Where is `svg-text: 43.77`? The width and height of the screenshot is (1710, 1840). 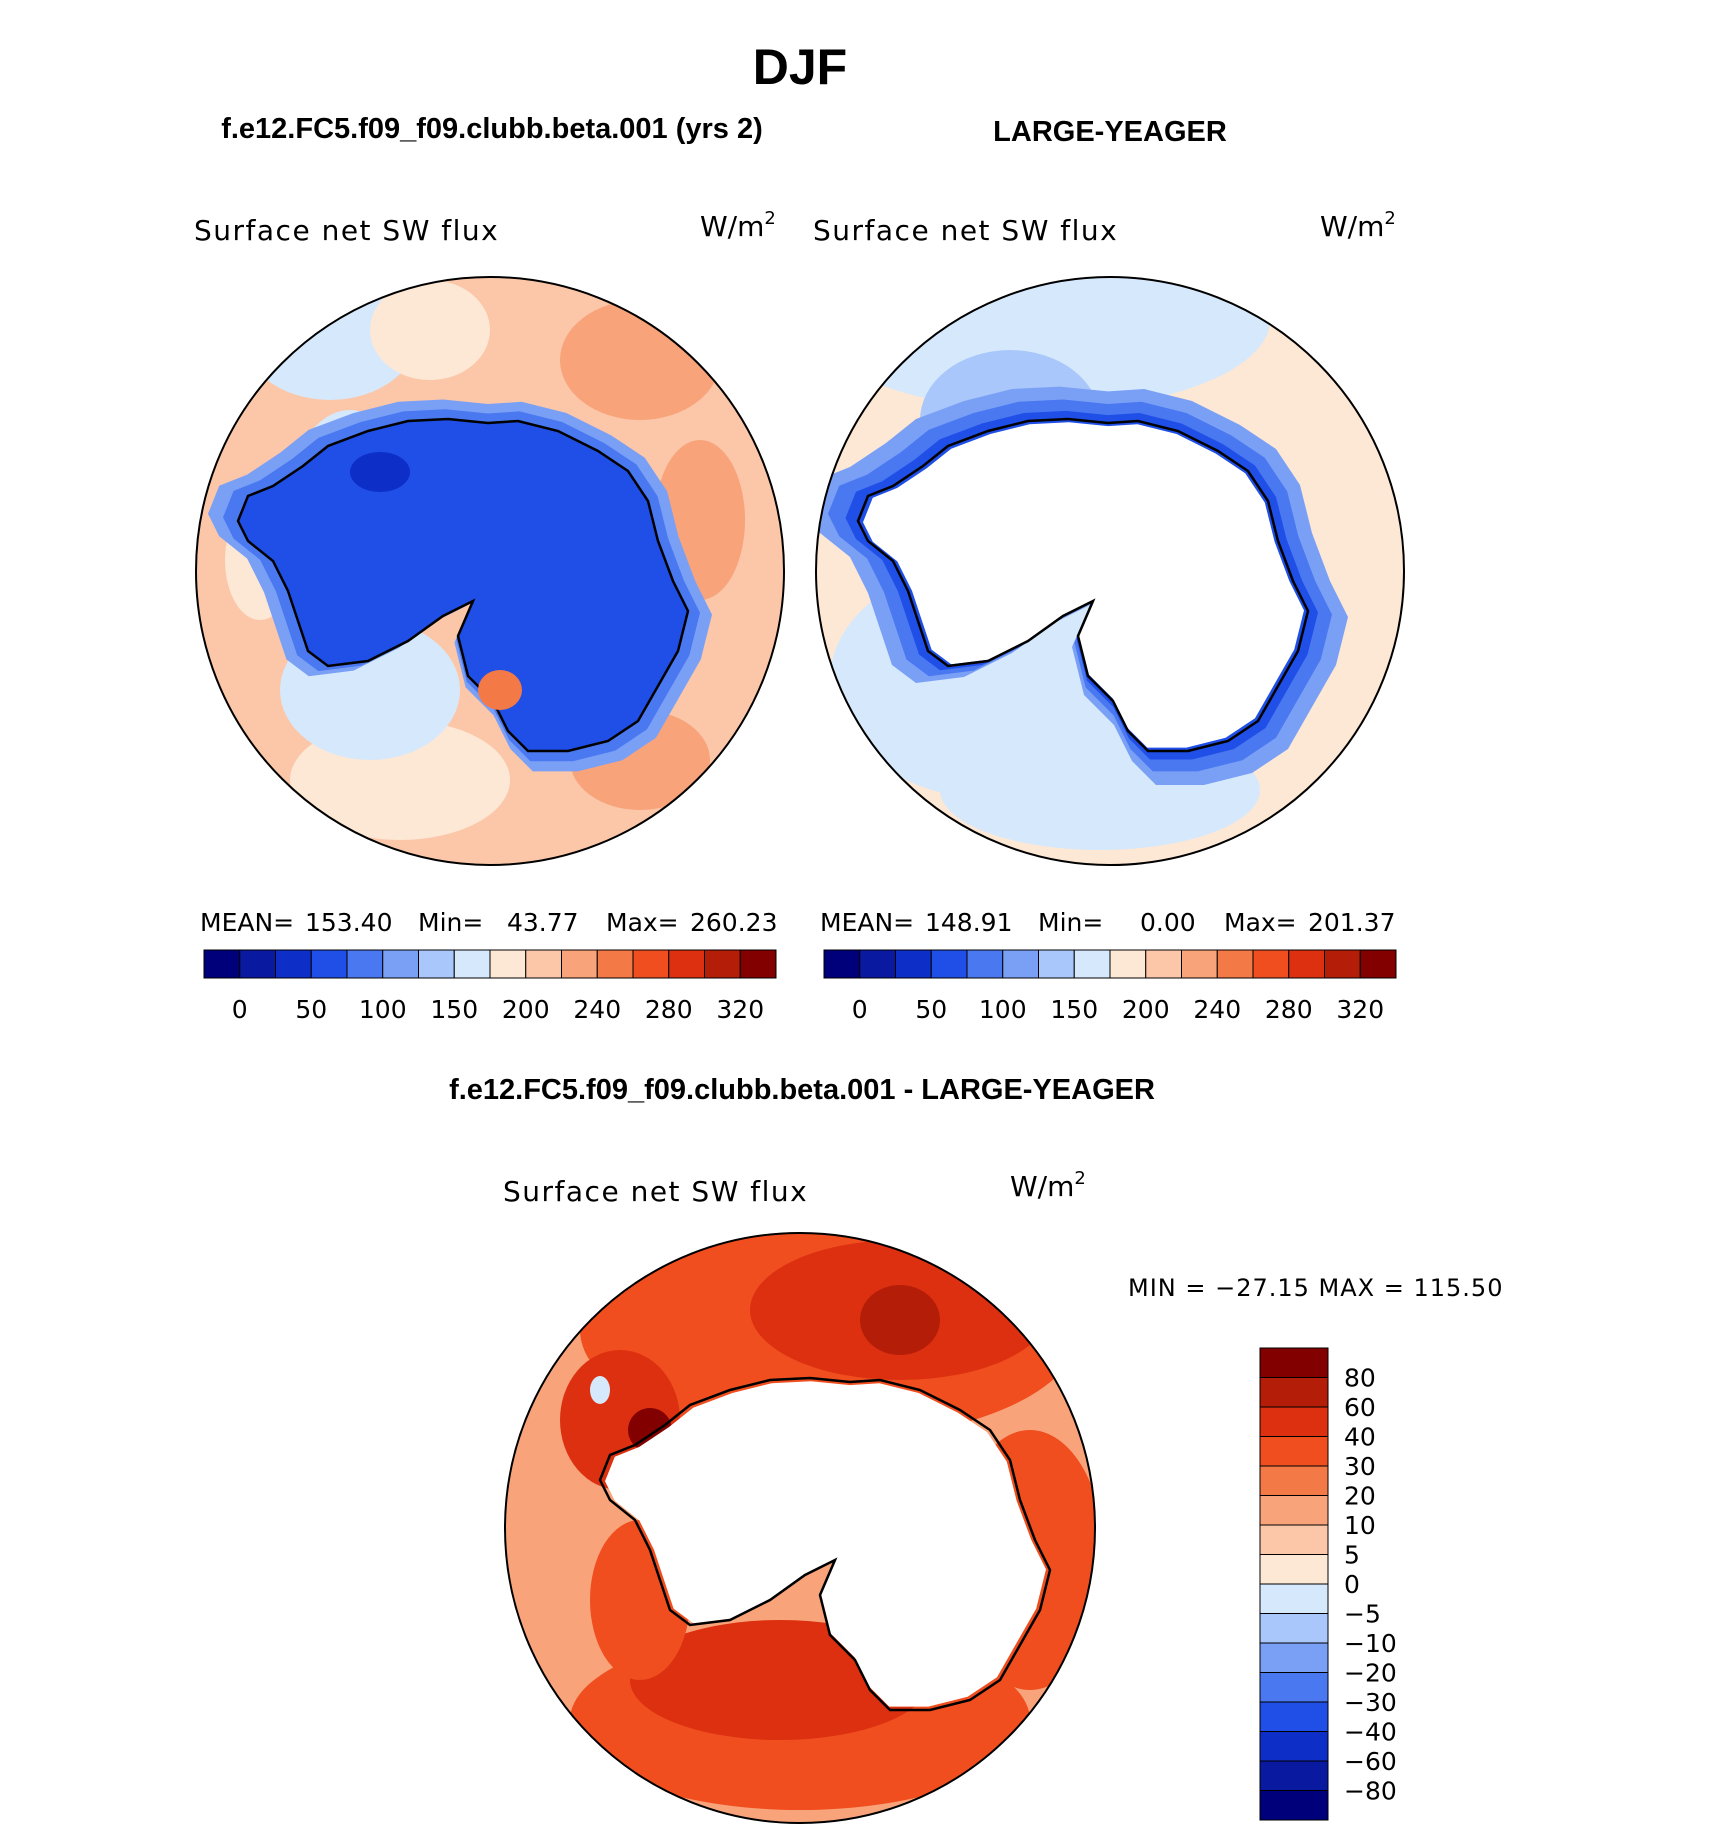 svg-text: 43.77 is located at coordinates (543, 922).